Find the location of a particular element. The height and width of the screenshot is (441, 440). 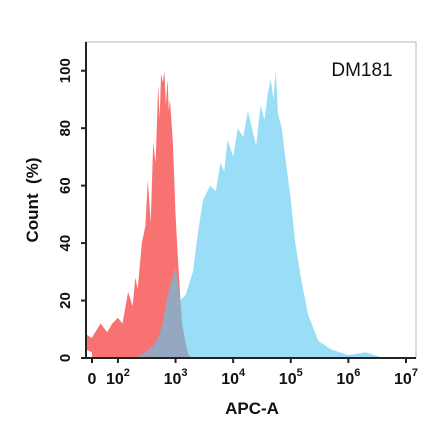

x-tick-label: 10⁶ is located at coordinates (348, 377).